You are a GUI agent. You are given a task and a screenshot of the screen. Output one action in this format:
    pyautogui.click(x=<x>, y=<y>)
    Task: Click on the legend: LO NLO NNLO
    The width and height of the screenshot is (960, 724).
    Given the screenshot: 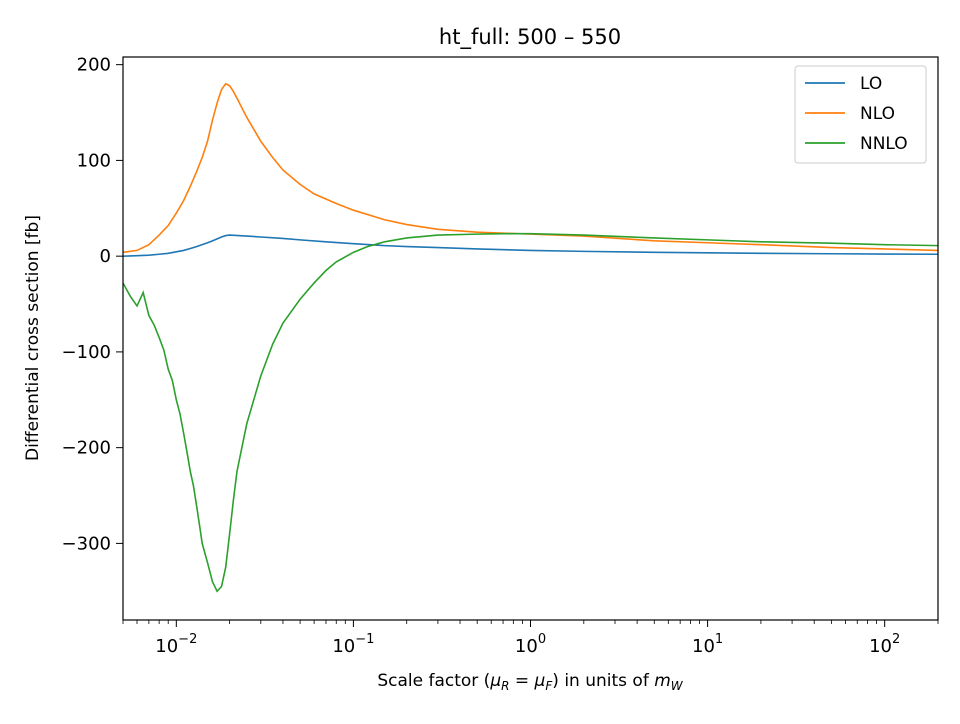 What is the action you would take?
    pyautogui.click(x=860, y=114)
    